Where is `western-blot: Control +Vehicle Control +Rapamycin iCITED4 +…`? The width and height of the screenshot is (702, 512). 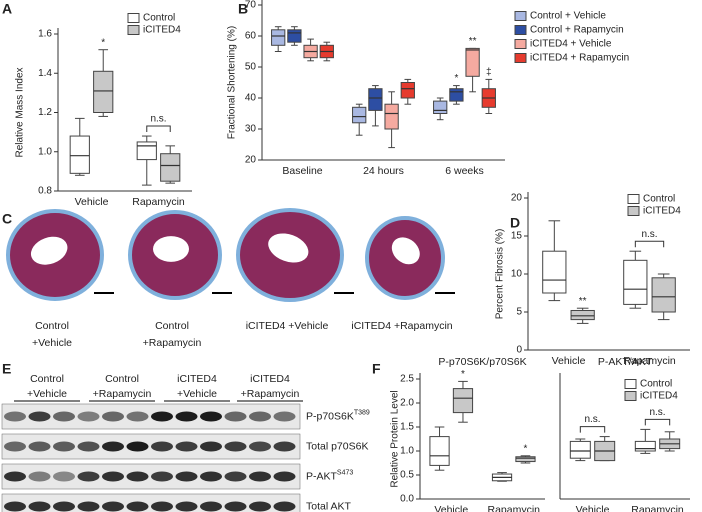
western-blot: Control +Vehicle Control +Rapamycin iCITED4 +… is located at coordinates (185, 442).